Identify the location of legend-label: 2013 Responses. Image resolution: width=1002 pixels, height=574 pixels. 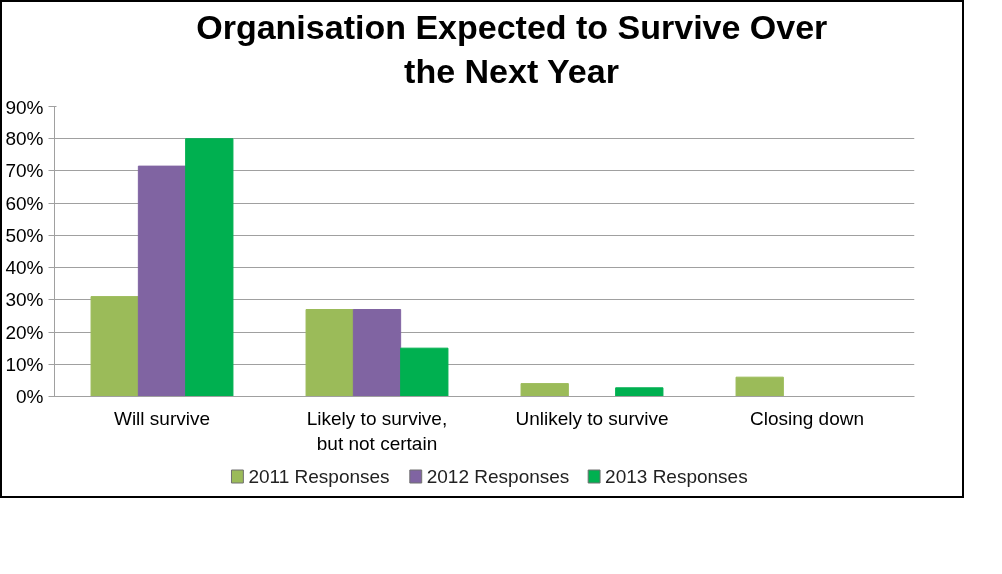
(676, 476).